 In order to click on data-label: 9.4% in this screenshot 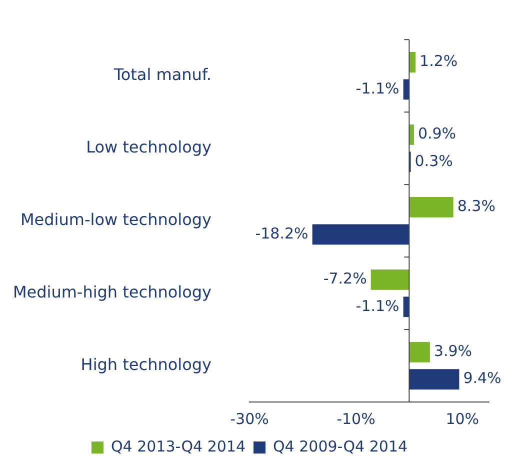, I will do `click(482, 378)`.